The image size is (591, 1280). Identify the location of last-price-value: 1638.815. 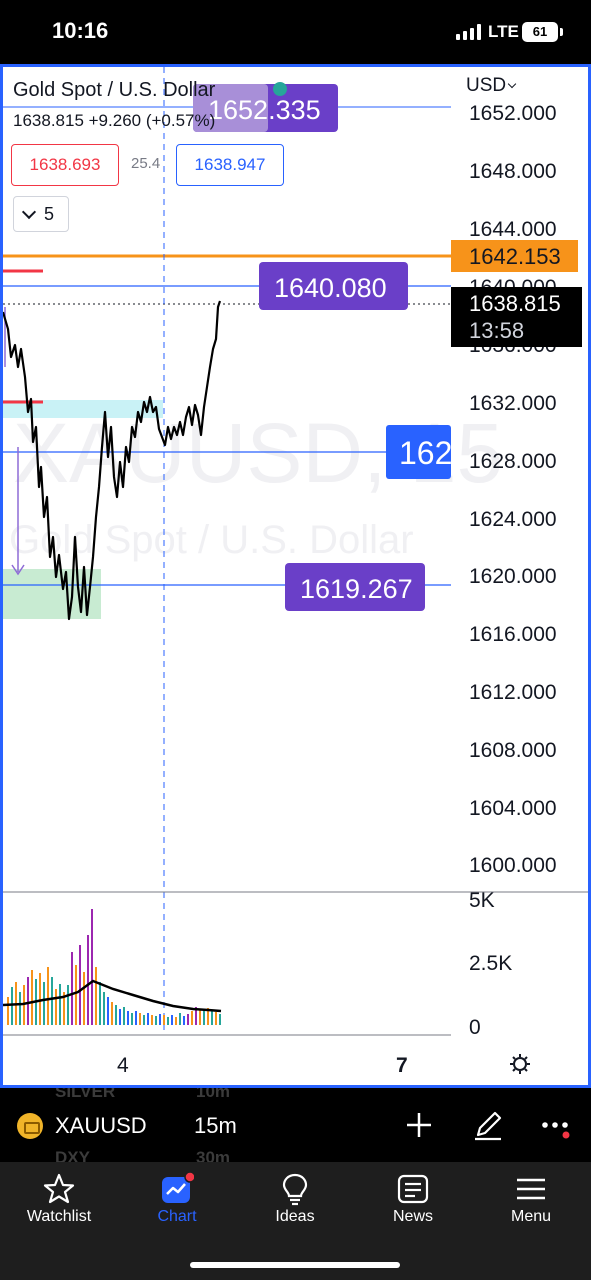
(515, 303).